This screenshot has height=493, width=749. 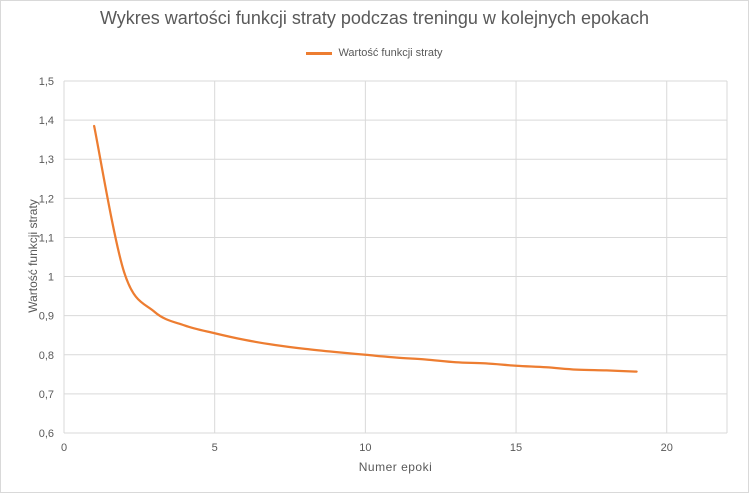 I want to click on x-tick-label: 5, so click(x=215, y=448).